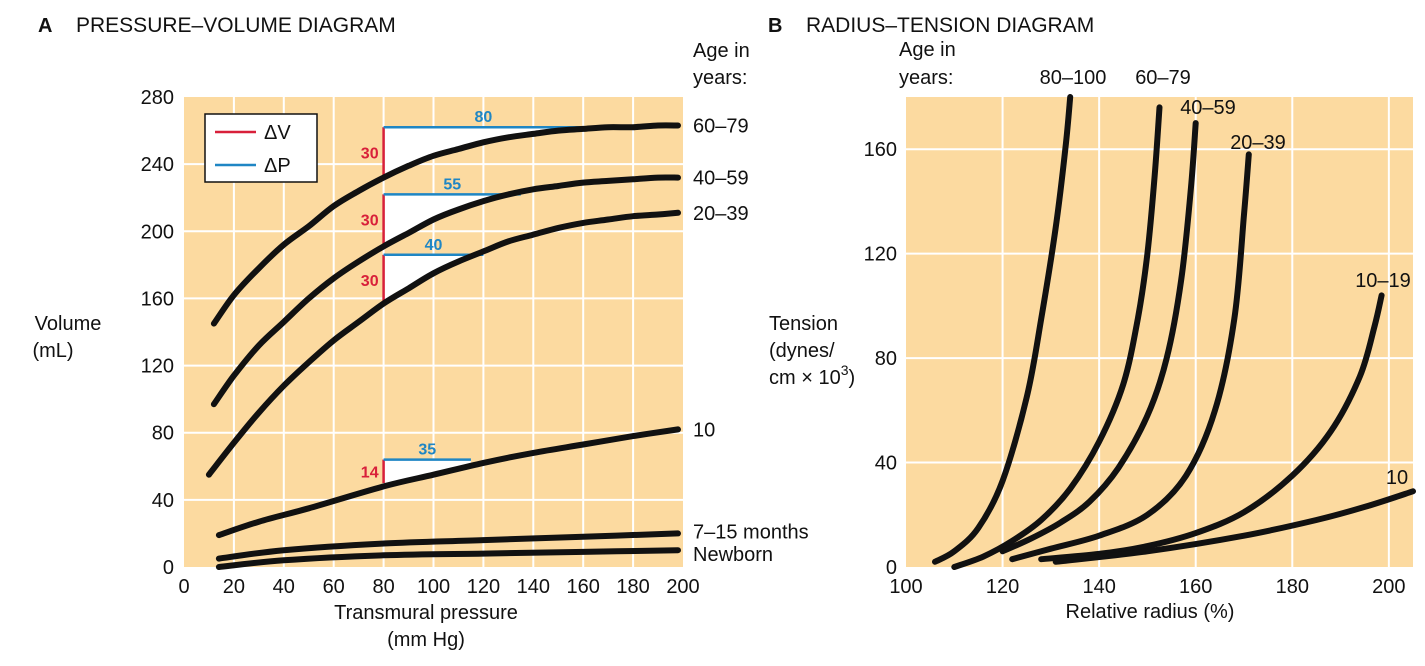  Describe the element at coordinates (277, 166) in the screenshot. I see `legend-delta-p-label: ΔP` at that location.